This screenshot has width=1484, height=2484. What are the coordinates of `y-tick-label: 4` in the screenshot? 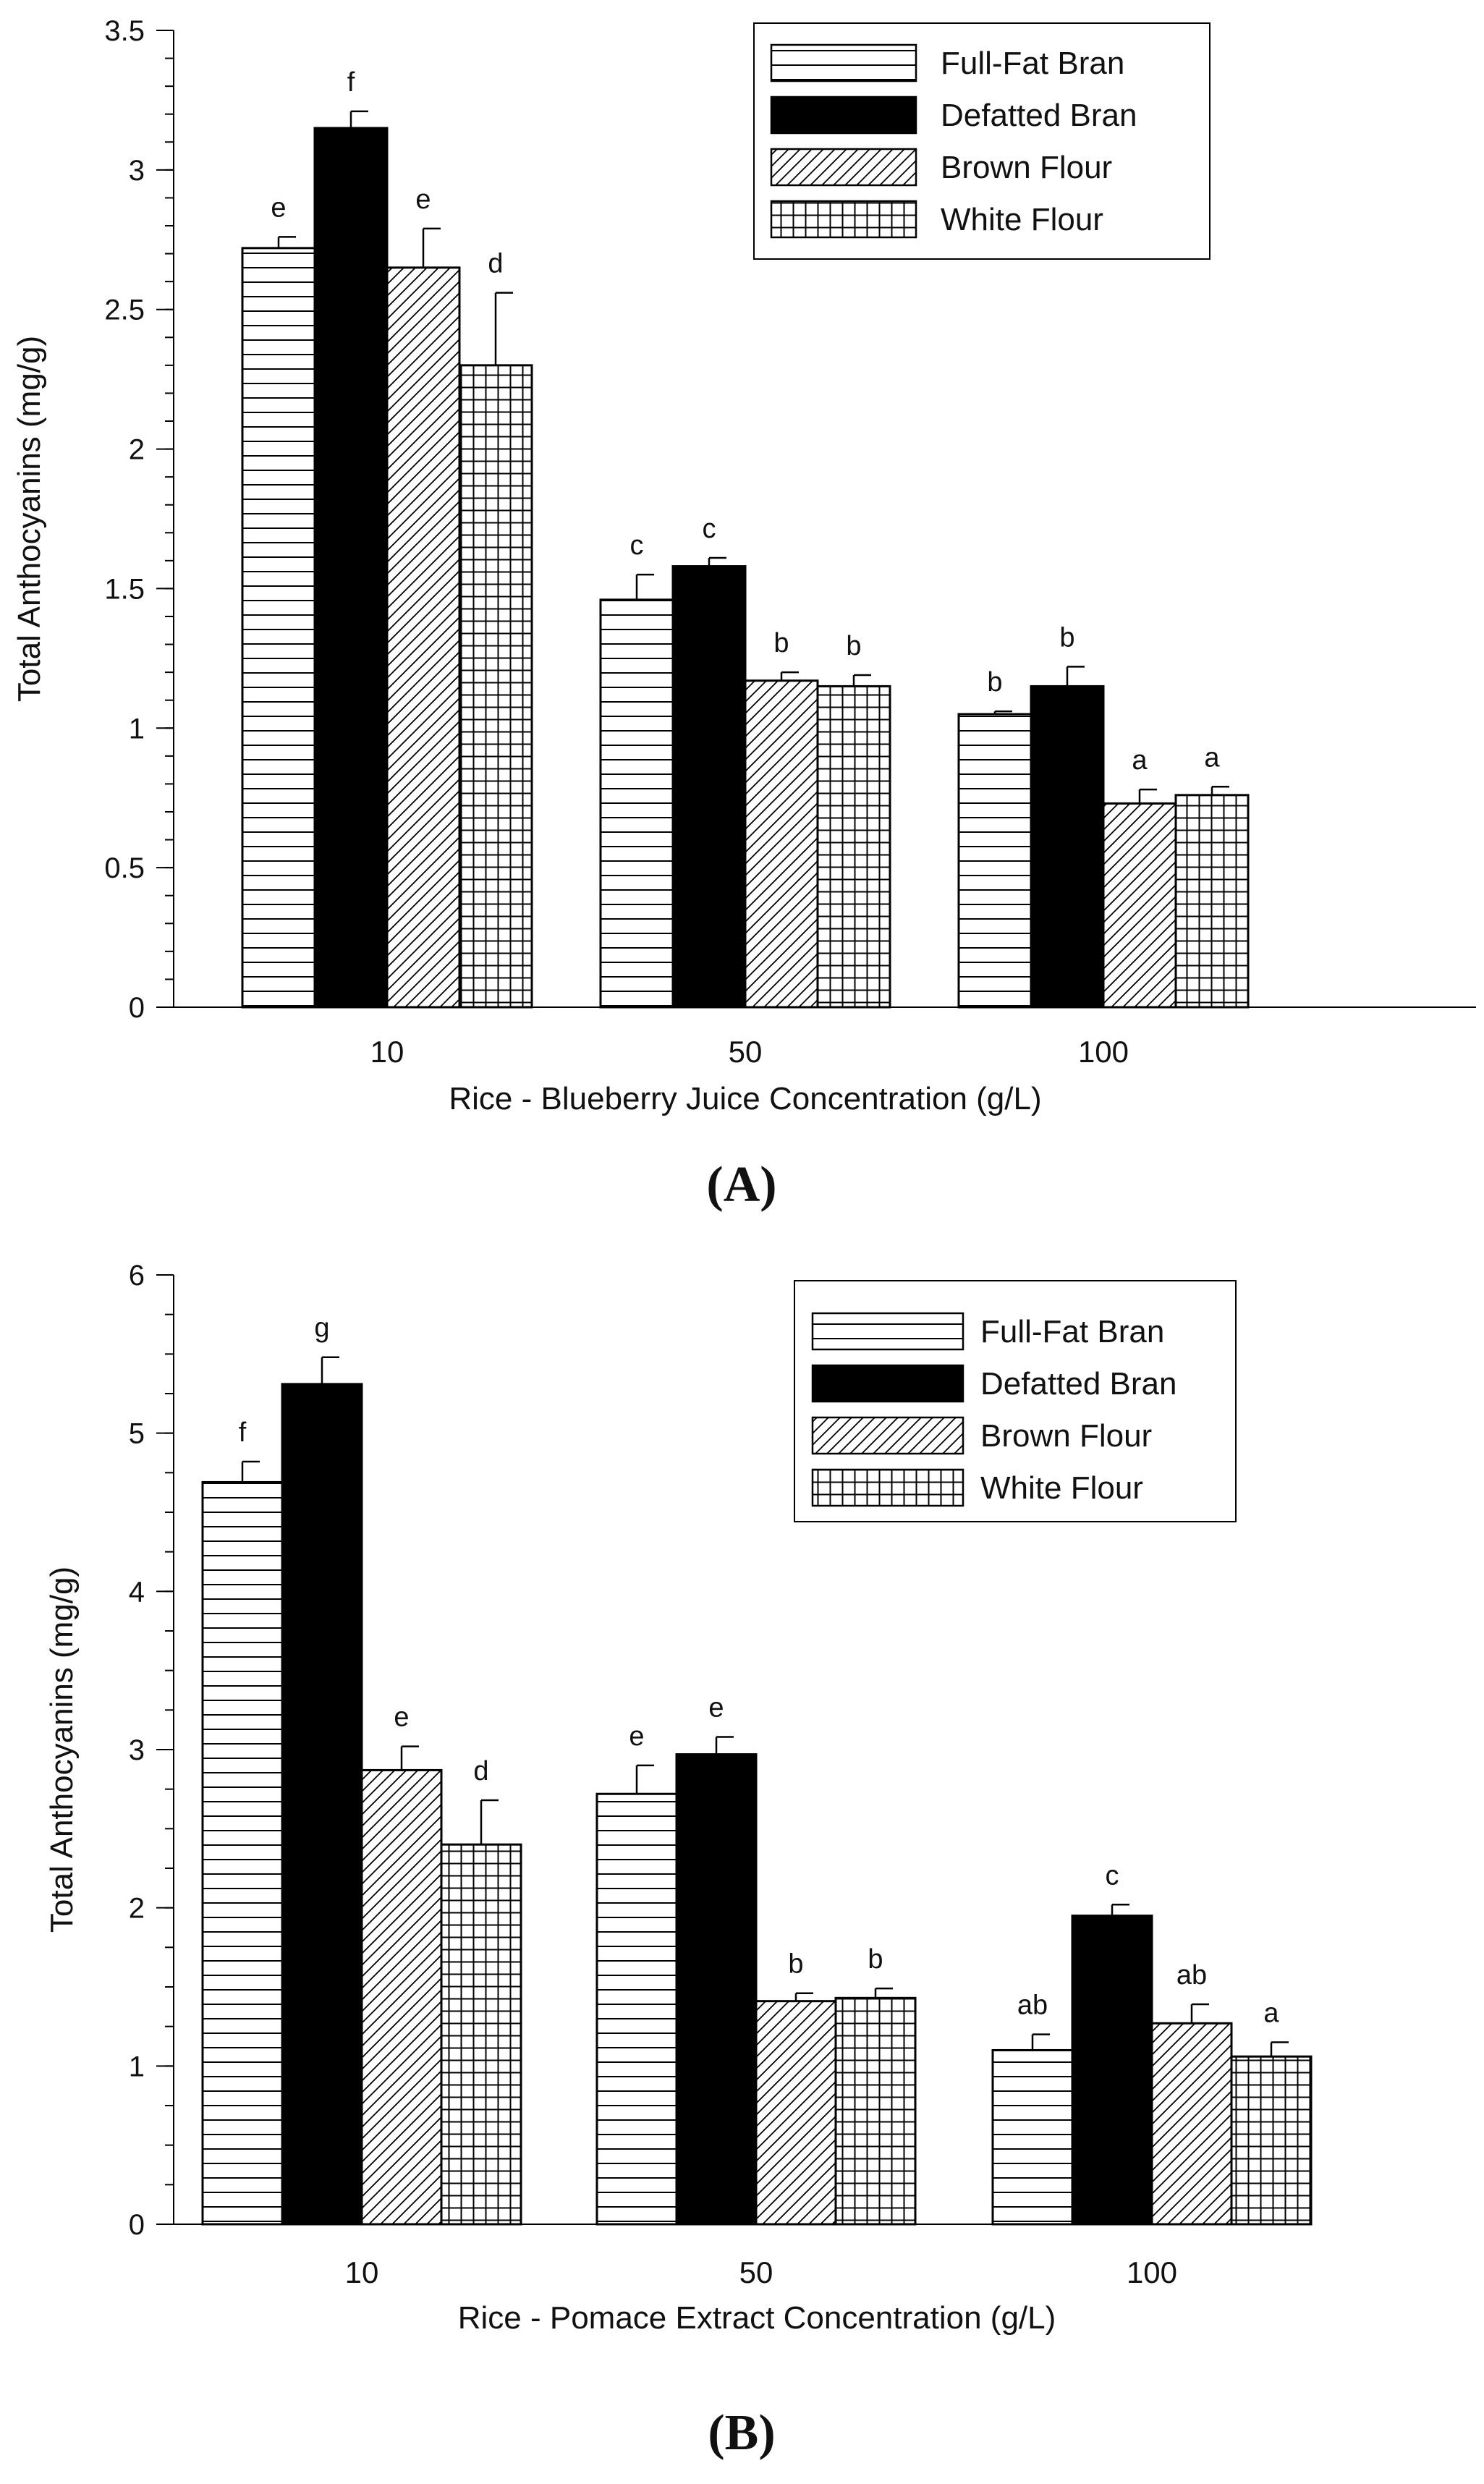 It's located at (137, 1592).